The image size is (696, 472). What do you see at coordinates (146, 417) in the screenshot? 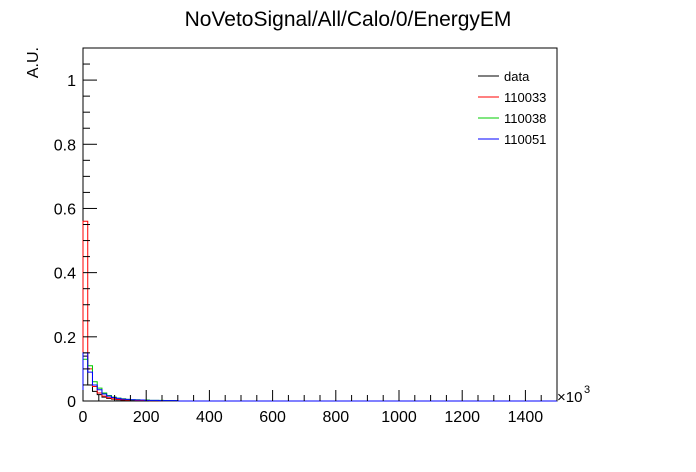
I see `x-tick-label: 200` at bounding box center [146, 417].